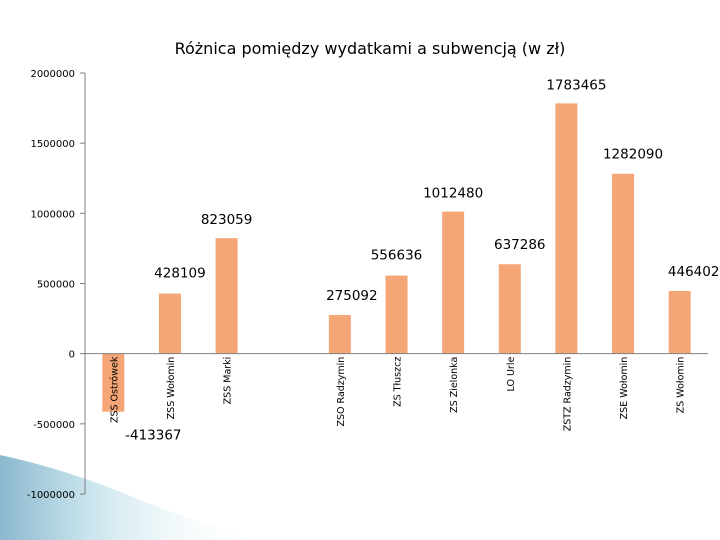 The width and height of the screenshot is (720, 540). What do you see at coordinates (454, 385) in the screenshot?
I see `category-label: ZS Zielonka` at bounding box center [454, 385].